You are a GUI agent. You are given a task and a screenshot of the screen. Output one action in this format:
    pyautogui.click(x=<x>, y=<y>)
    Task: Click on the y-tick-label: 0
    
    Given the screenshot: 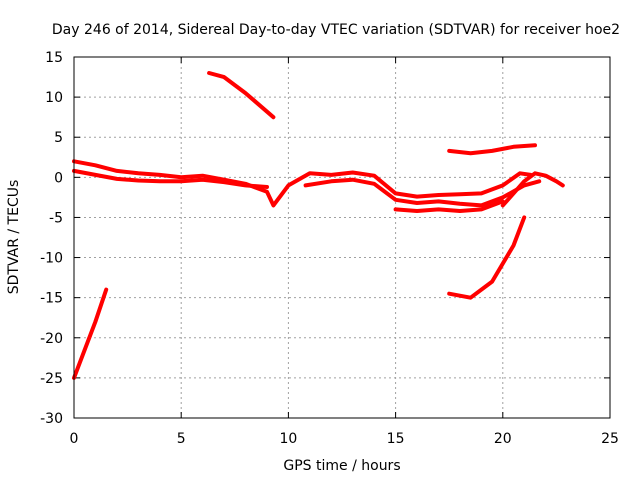 What is the action you would take?
    pyautogui.click(x=58, y=178)
    